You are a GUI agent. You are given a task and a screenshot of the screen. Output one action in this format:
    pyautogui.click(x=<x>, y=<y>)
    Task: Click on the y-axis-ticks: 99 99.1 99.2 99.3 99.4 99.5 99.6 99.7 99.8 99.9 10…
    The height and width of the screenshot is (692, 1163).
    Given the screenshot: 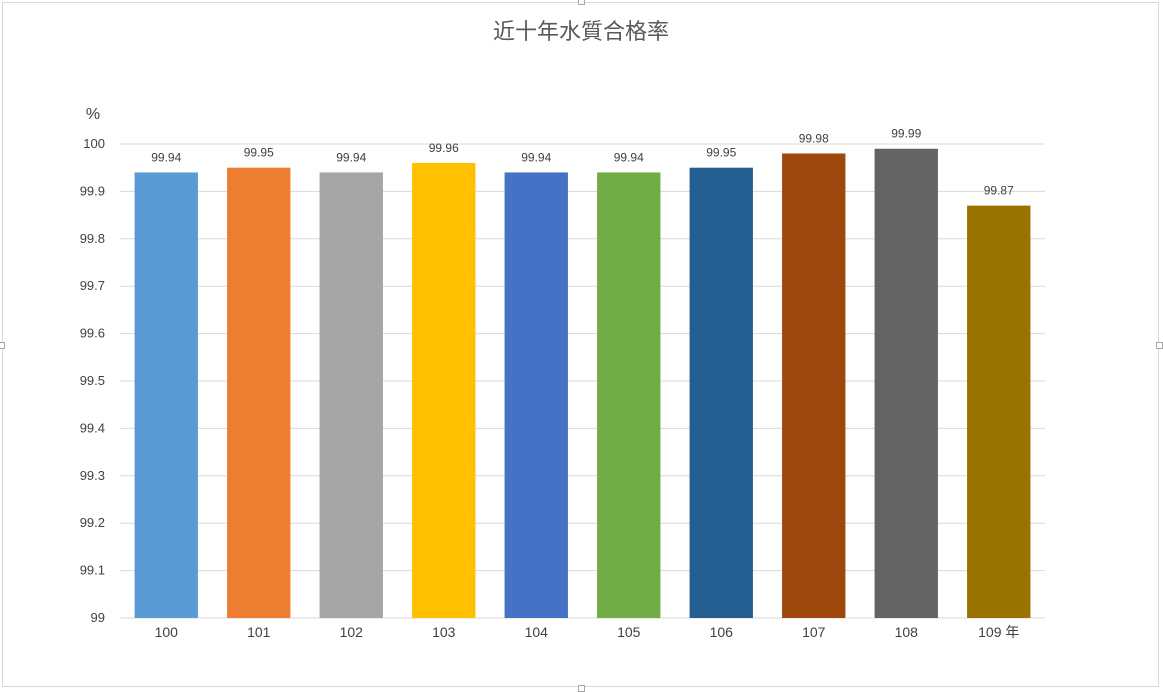 What is the action you would take?
    pyautogui.click(x=92, y=380)
    